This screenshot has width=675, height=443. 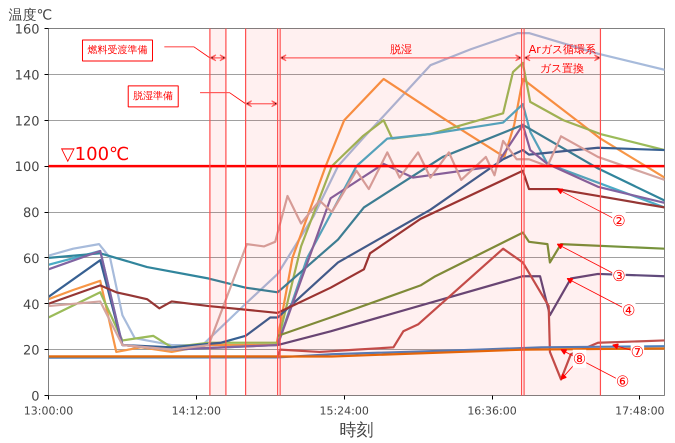 I want to click on y-tick-label: 40, so click(x=31, y=305).